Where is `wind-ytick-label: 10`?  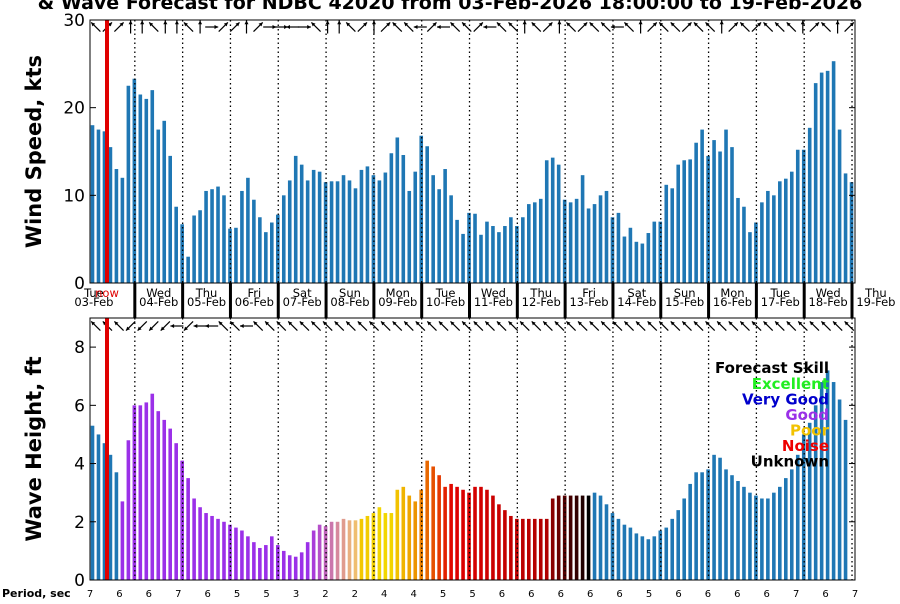
wind-ytick-label: 10 is located at coordinates (74, 196).